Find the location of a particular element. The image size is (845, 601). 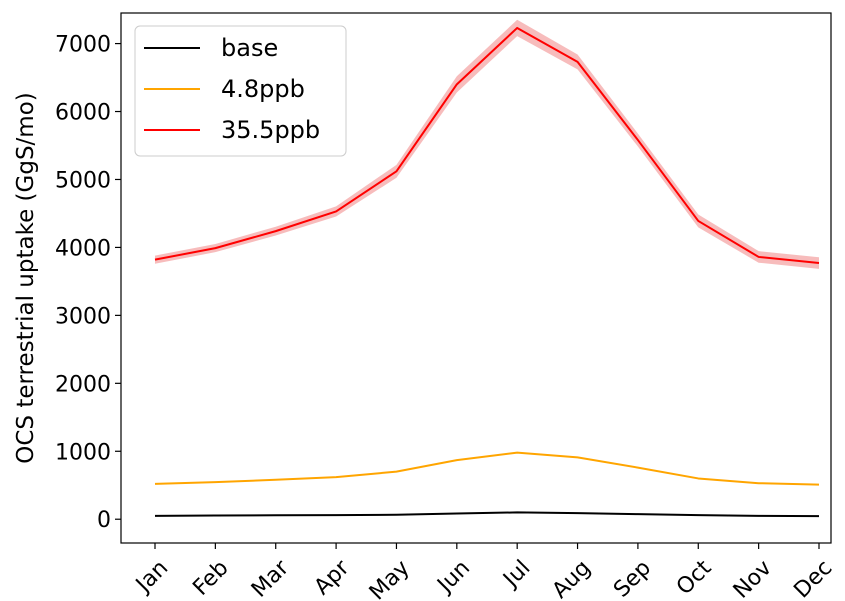

x-tick-label: Dec is located at coordinates (813, 578).